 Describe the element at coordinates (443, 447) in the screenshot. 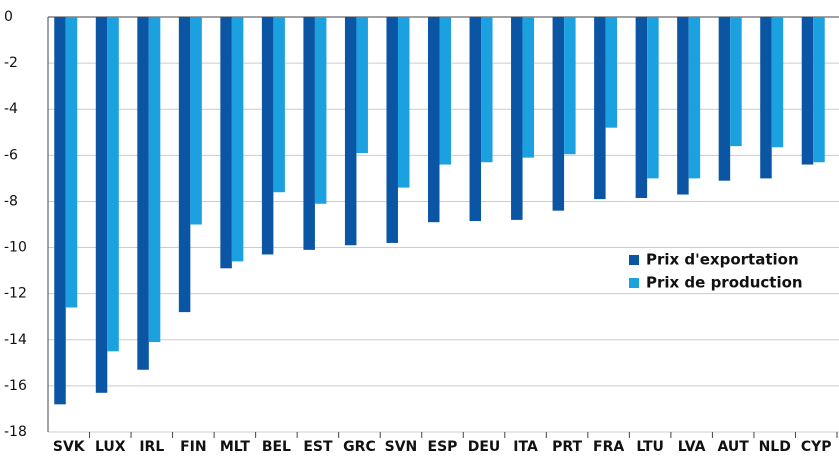

I see `x-tick-label: ESP` at that location.